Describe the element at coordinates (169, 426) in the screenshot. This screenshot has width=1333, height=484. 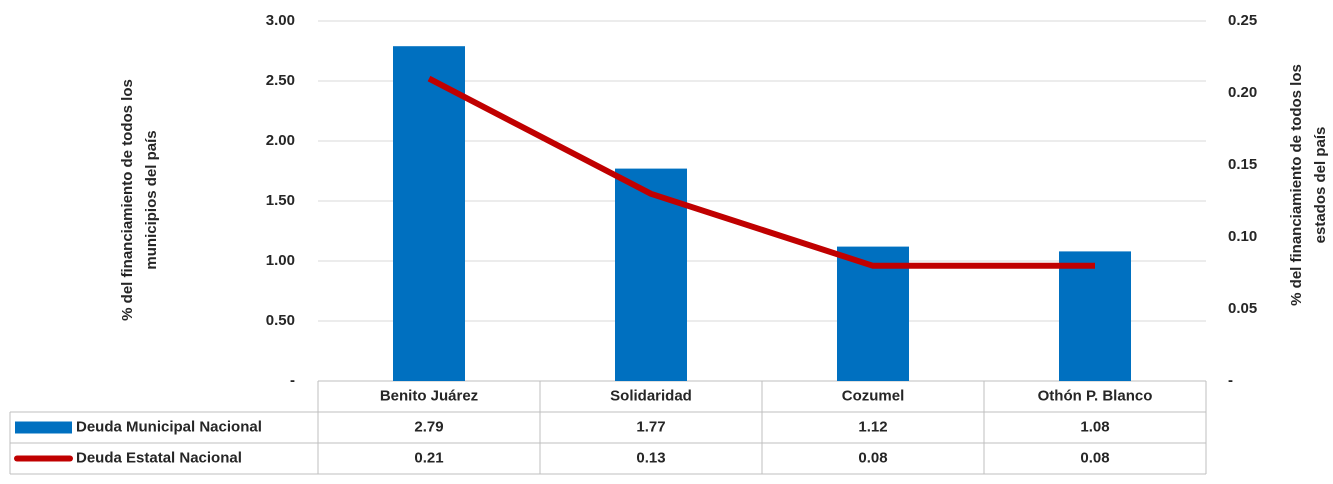
I see `legend-label: Deuda Municipal Nacional` at that location.